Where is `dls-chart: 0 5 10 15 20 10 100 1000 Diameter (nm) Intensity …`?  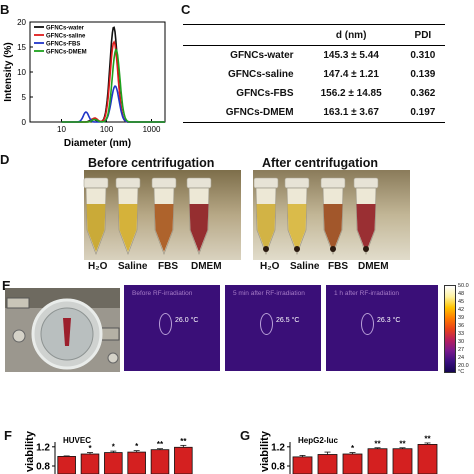 dls-chart: 0 5 10 15 20 10 100 1000 Diameter (nm) Intensity … is located at coordinates (84, 83).